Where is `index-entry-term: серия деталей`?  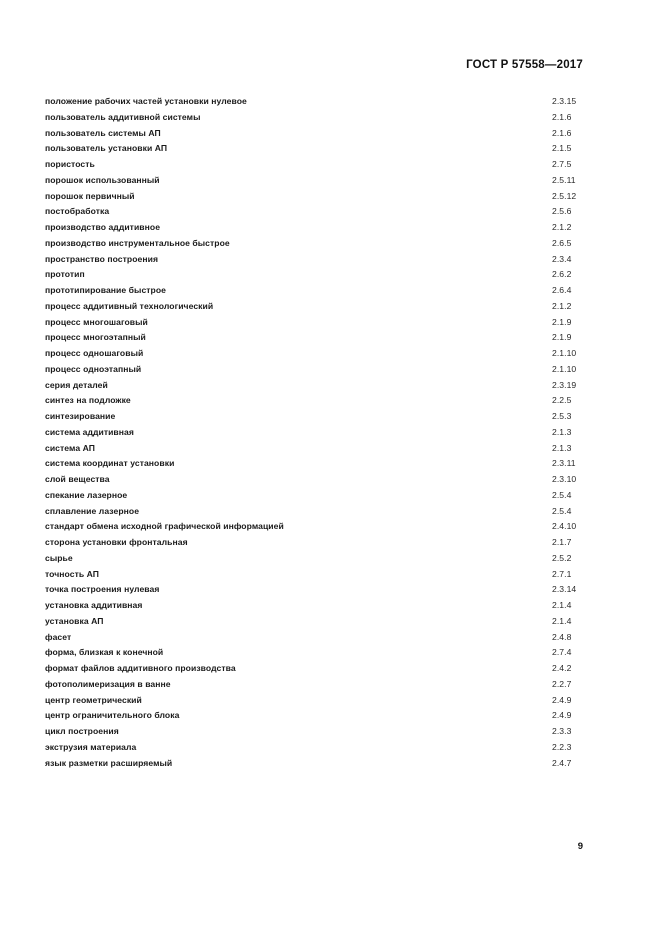
index-entry-term: серия деталей is located at coordinates (76, 384).